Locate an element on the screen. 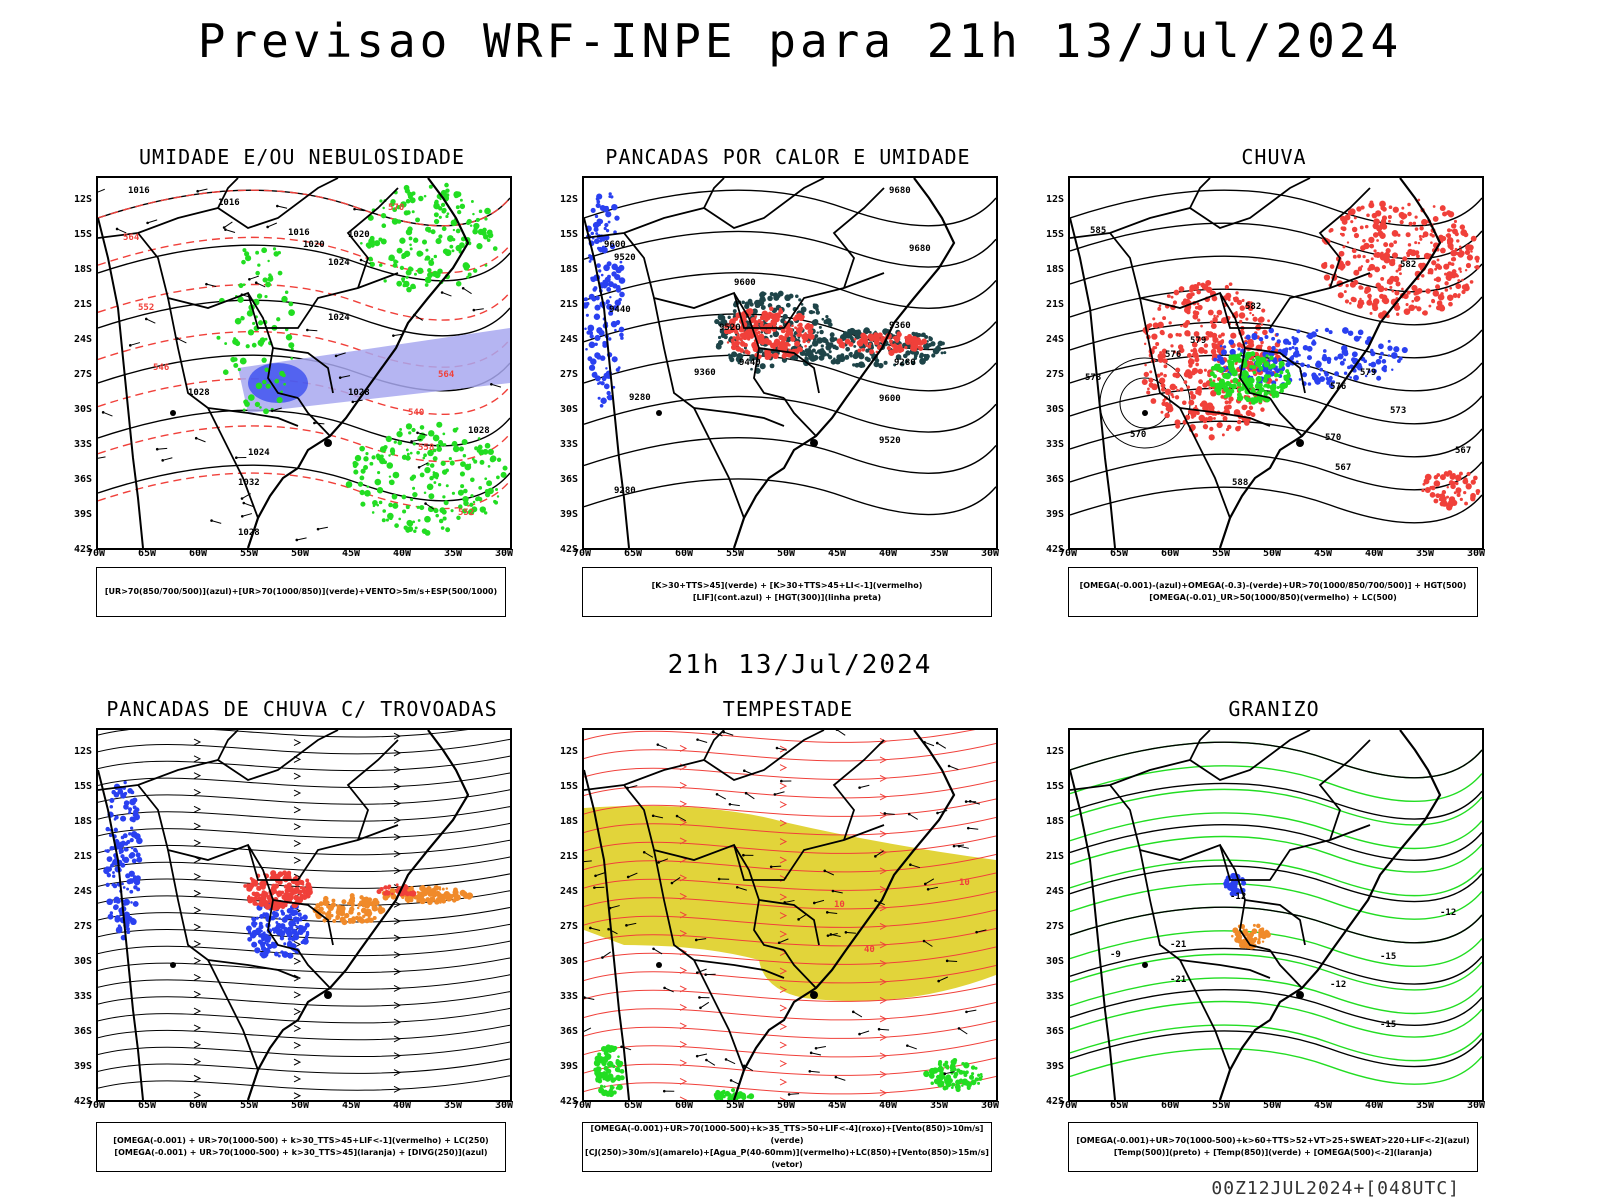 The height and width of the screenshot is (1200, 1600). contour-label: 579 is located at coordinates (1198, 341).